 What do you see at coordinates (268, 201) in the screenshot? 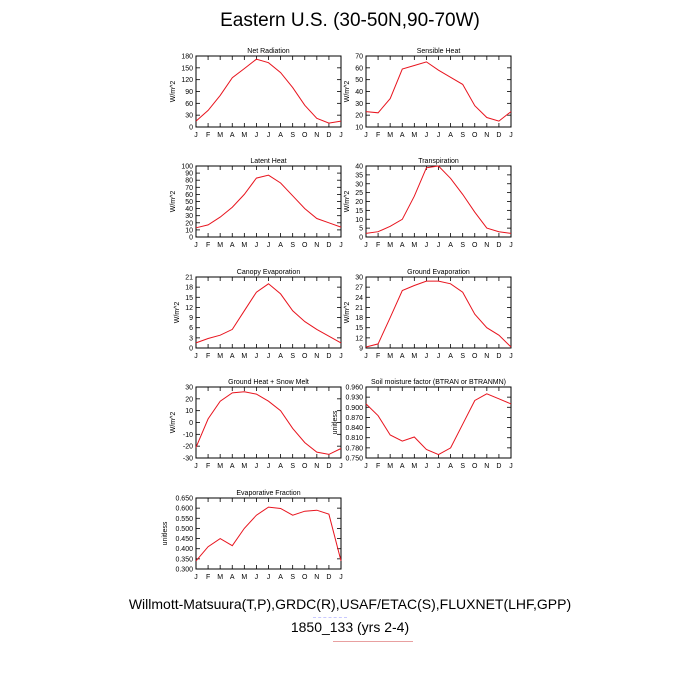
I see `series-line-latent-heat` at bounding box center [268, 201].